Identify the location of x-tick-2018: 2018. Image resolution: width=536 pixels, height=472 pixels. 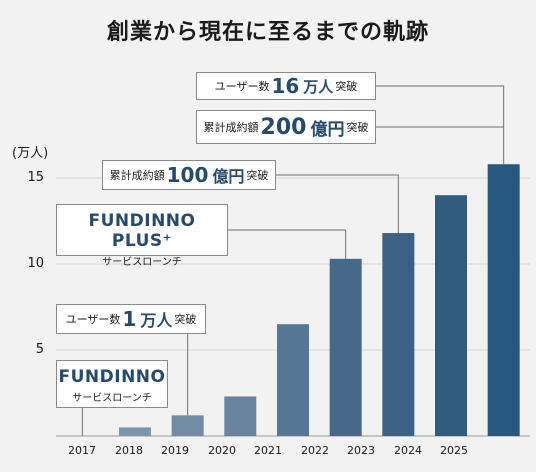
(129, 450).